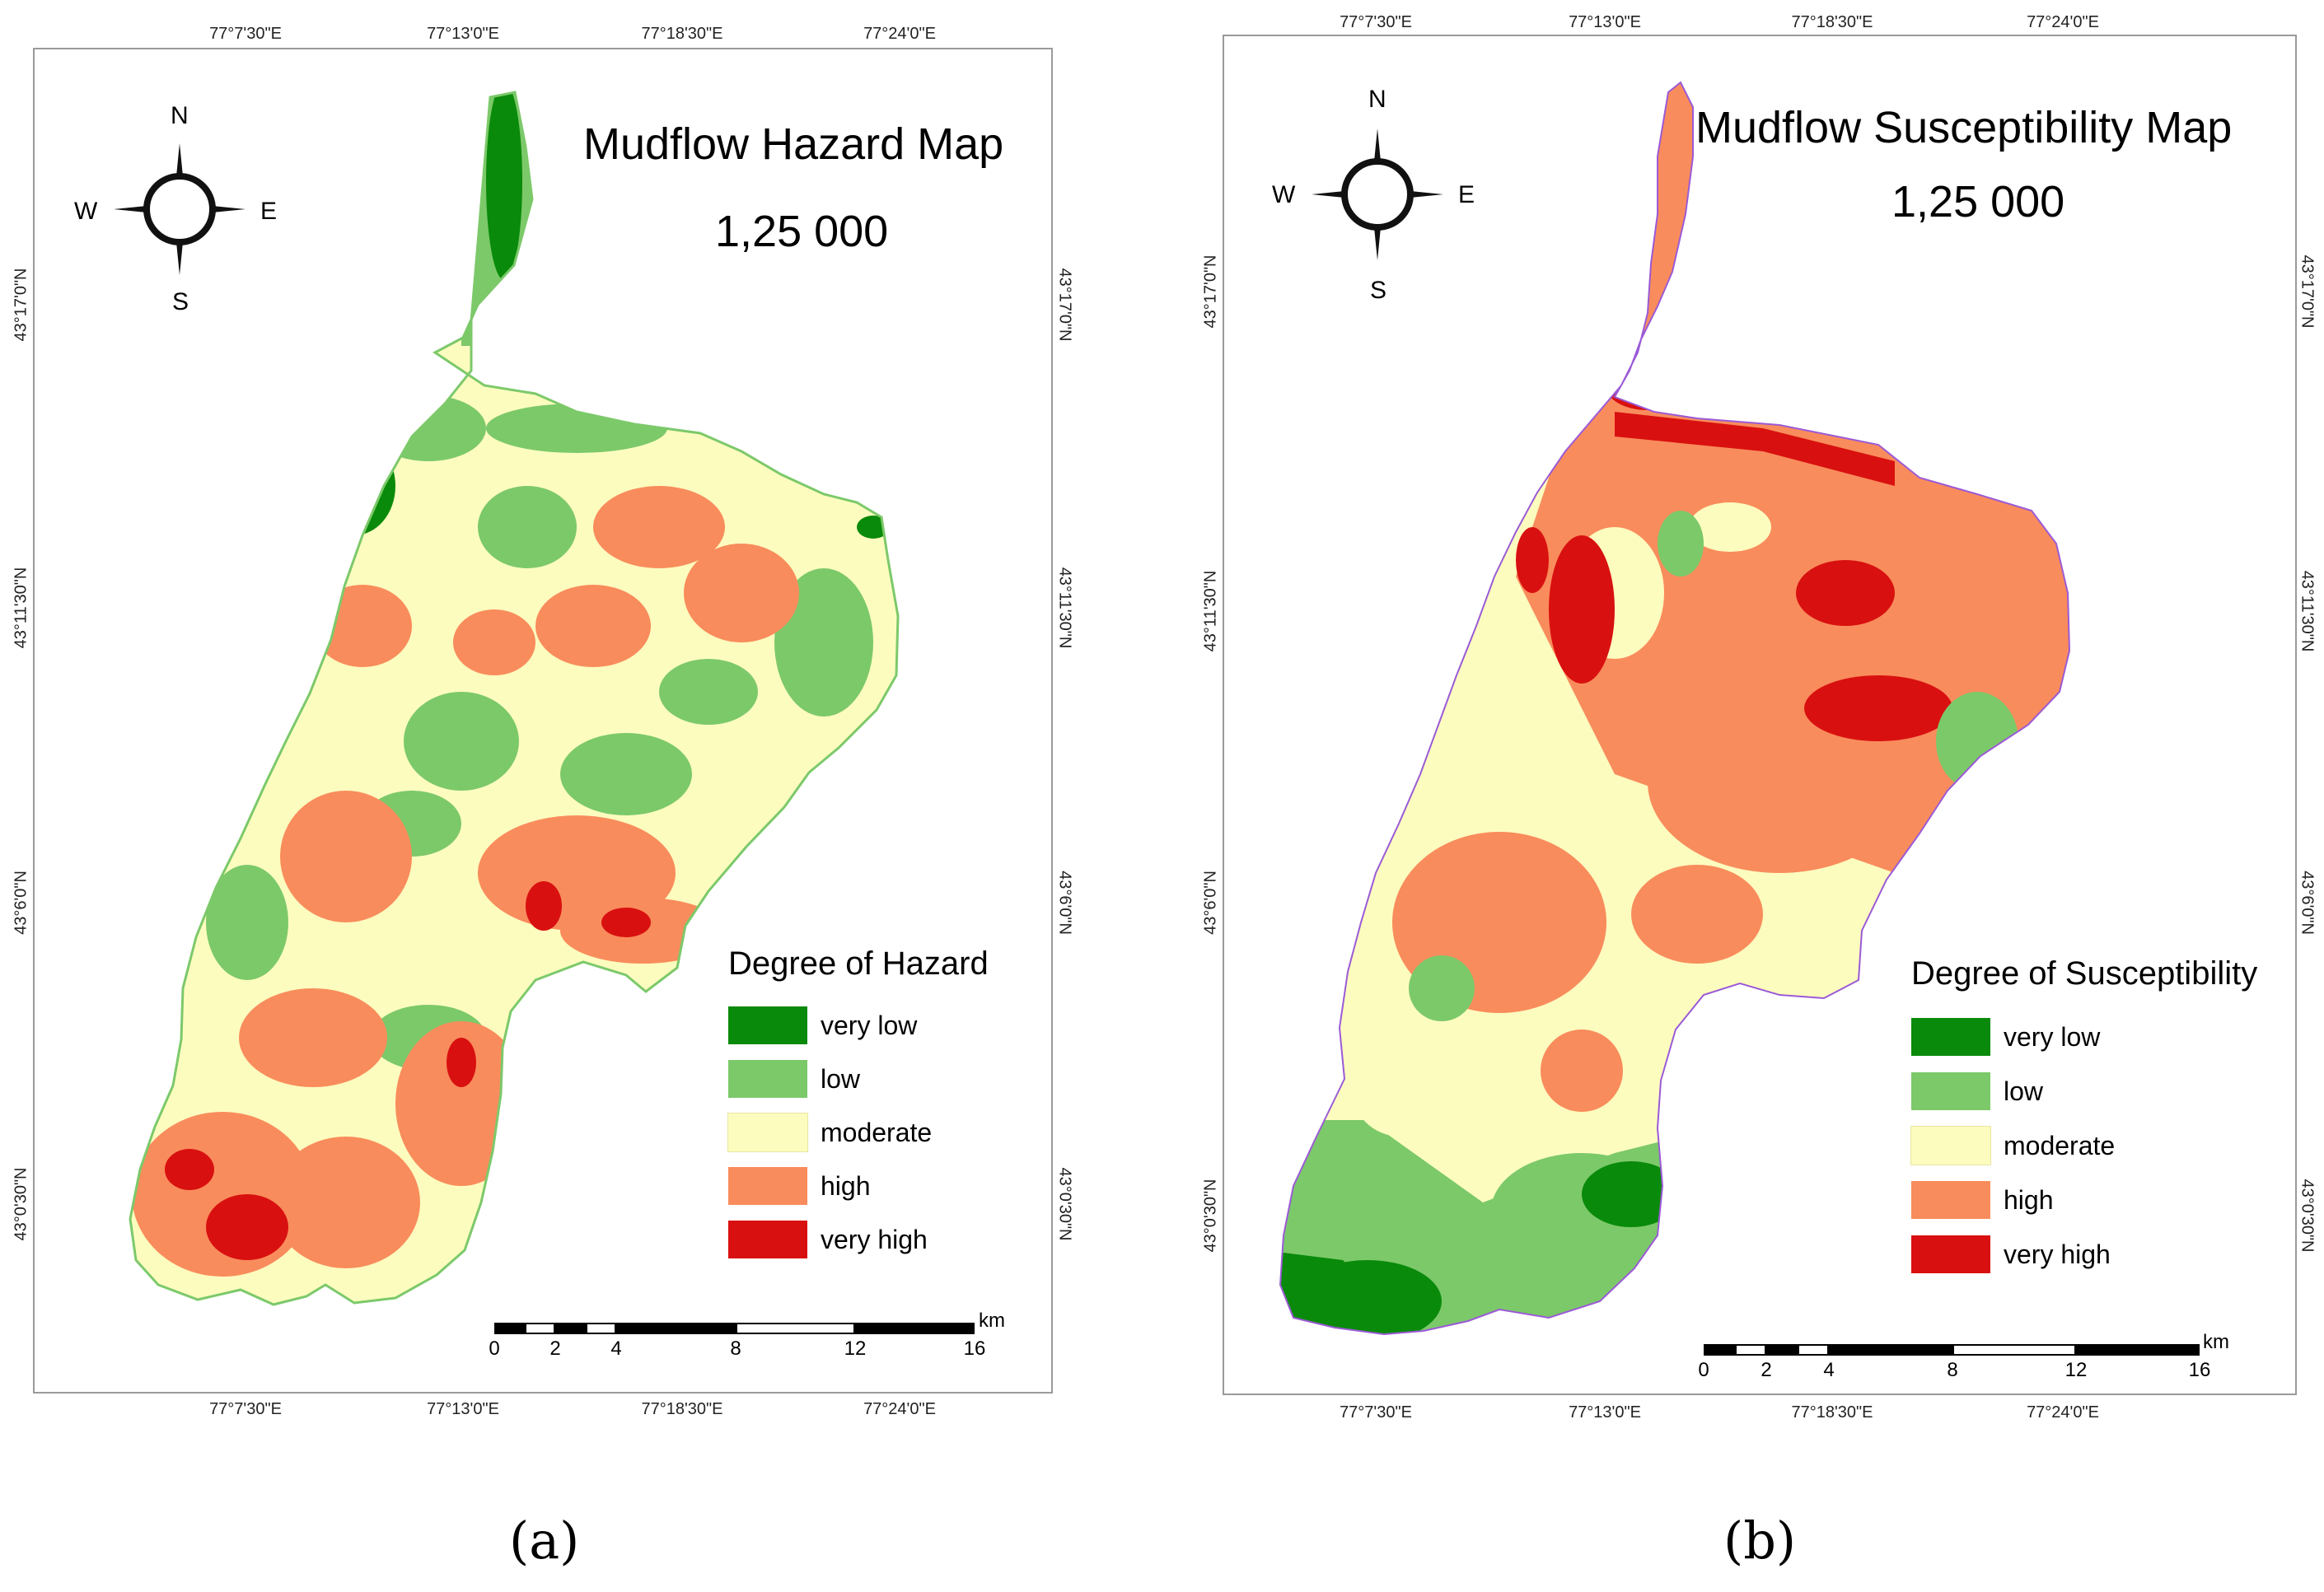 Image resolution: width=2324 pixels, height=1592 pixels. Describe the element at coordinates (747, 1341) in the screenshot. I see `scale-bar-a: 0 2 4 8 12 16 km` at that location.